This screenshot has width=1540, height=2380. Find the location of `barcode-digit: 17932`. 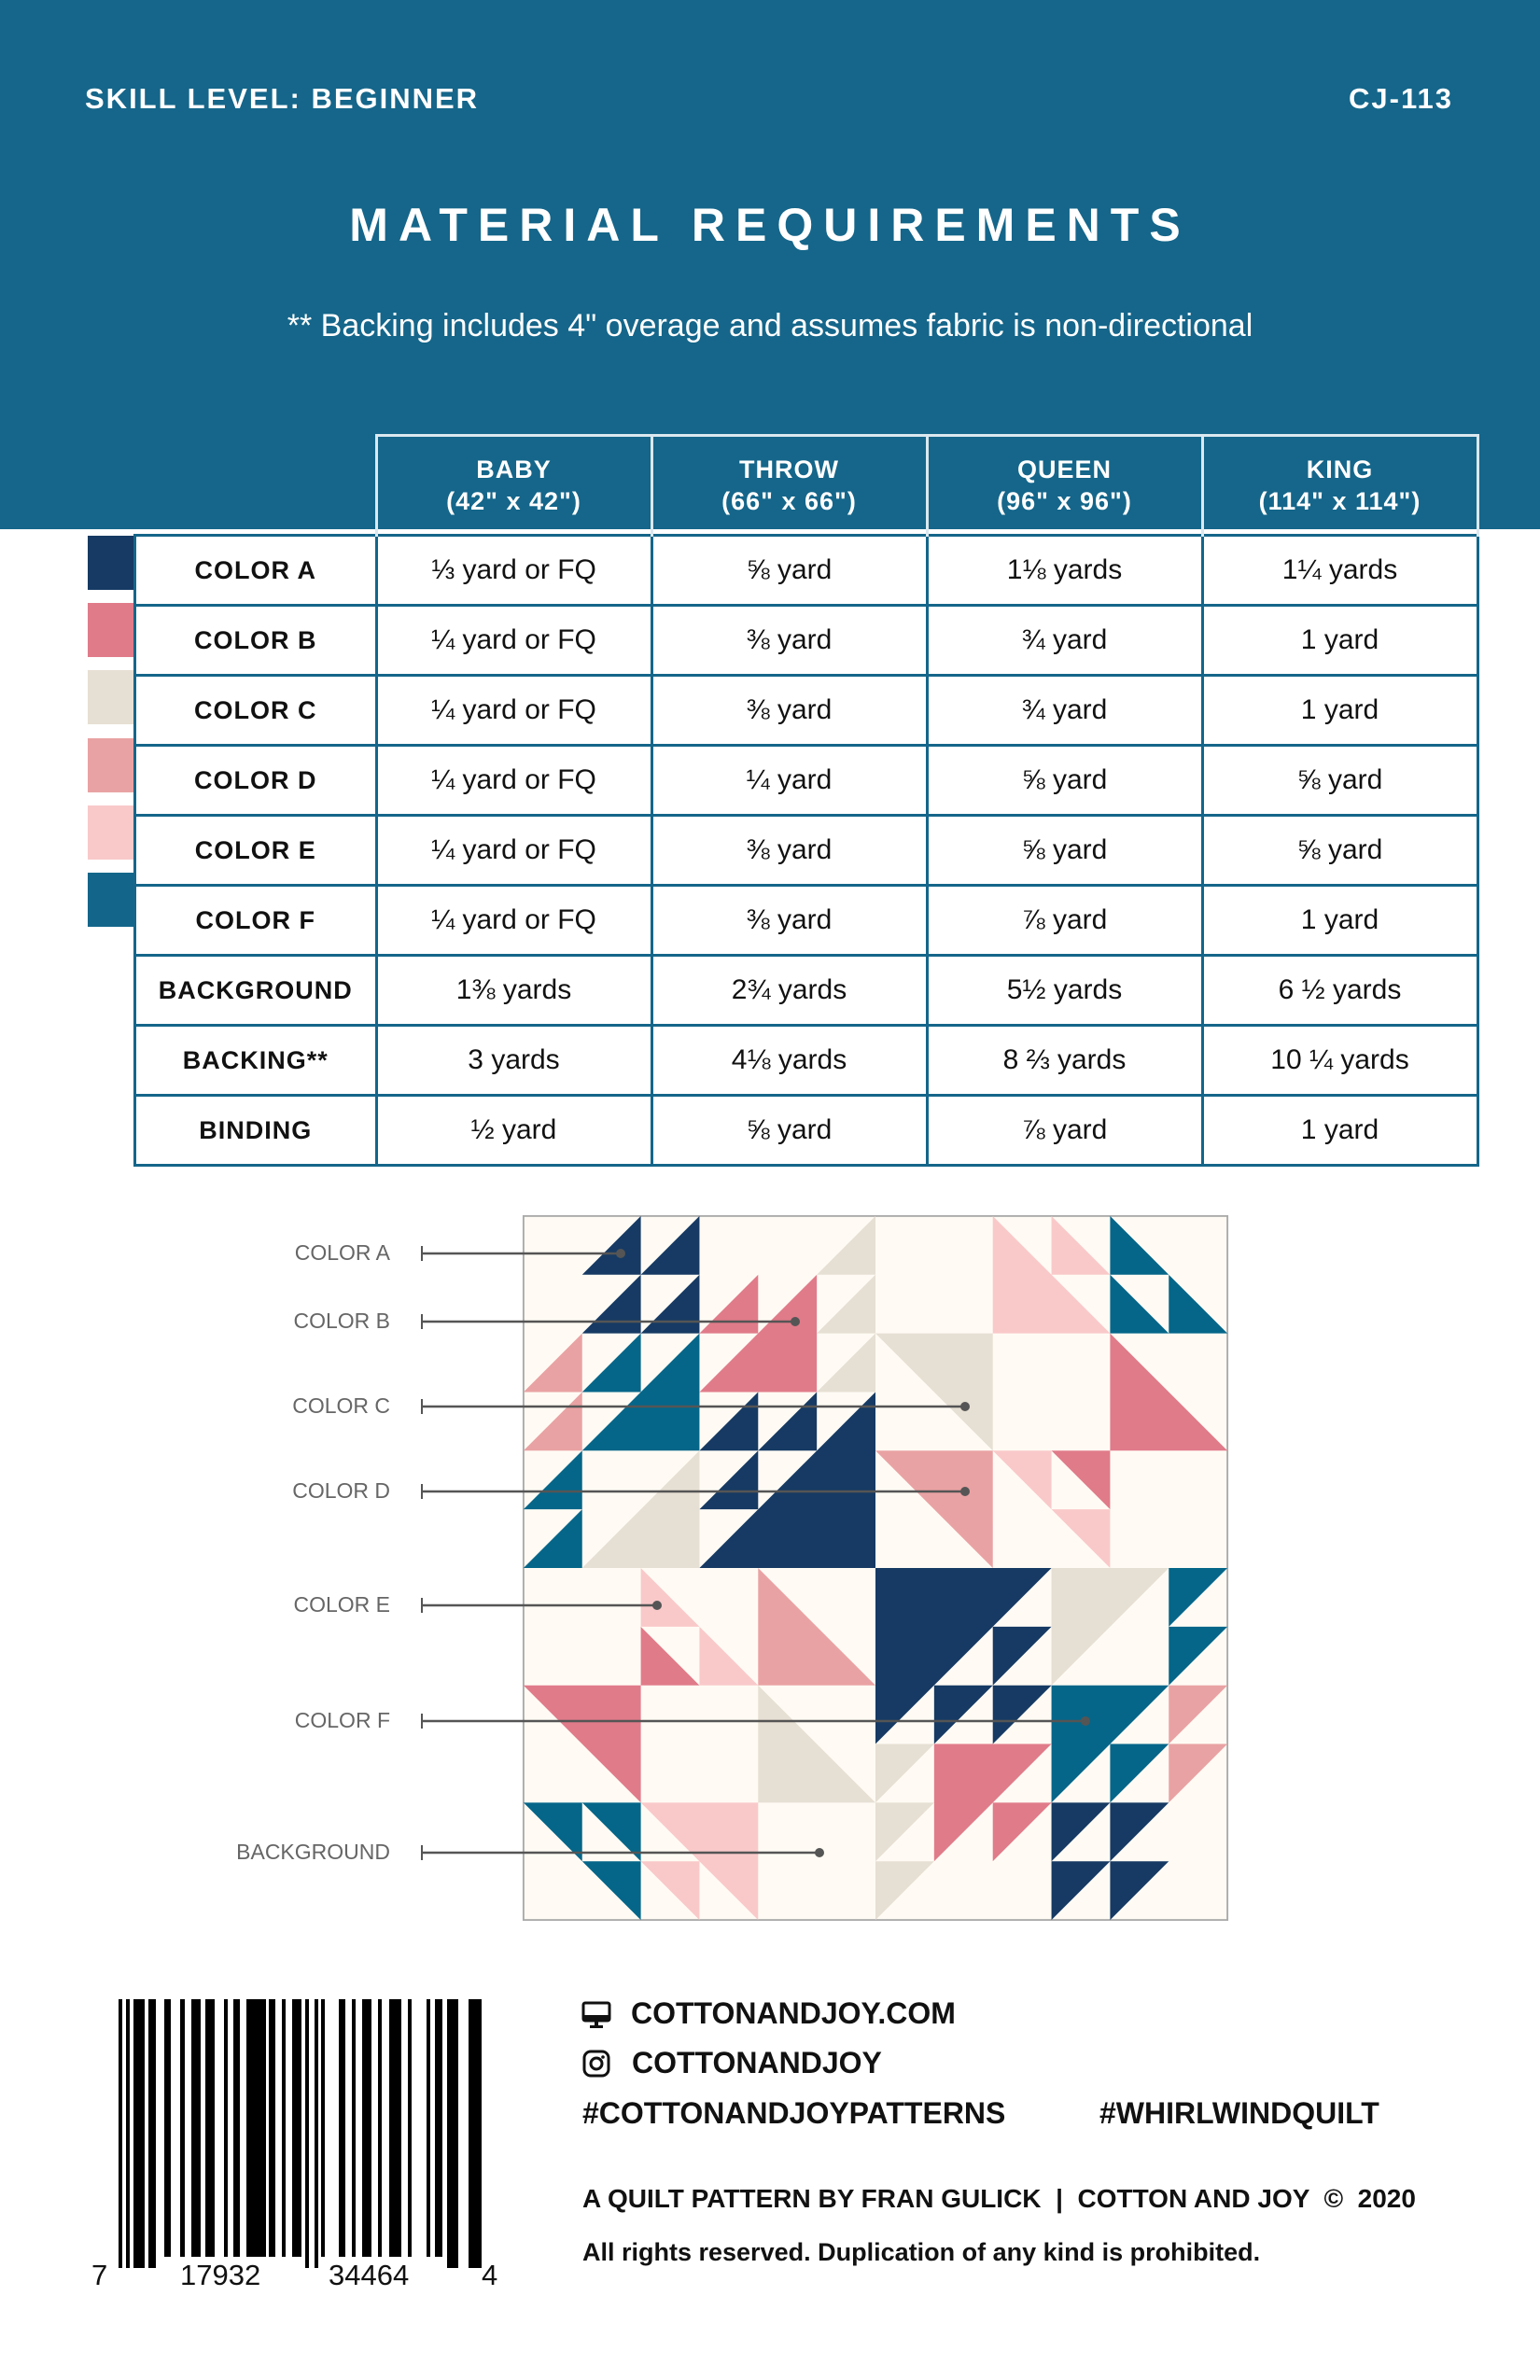

barcode-digit: 17932 is located at coordinates (220, 2275).